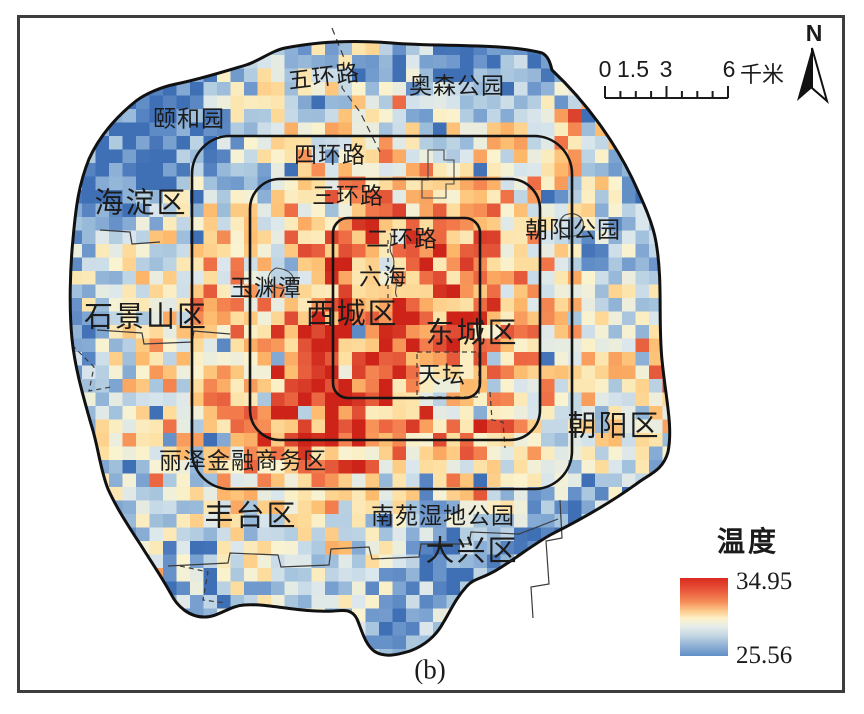  What do you see at coordinates (146, 317) in the screenshot?
I see `label-shijingshan-district: 石景山区` at bounding box center [146, 317].